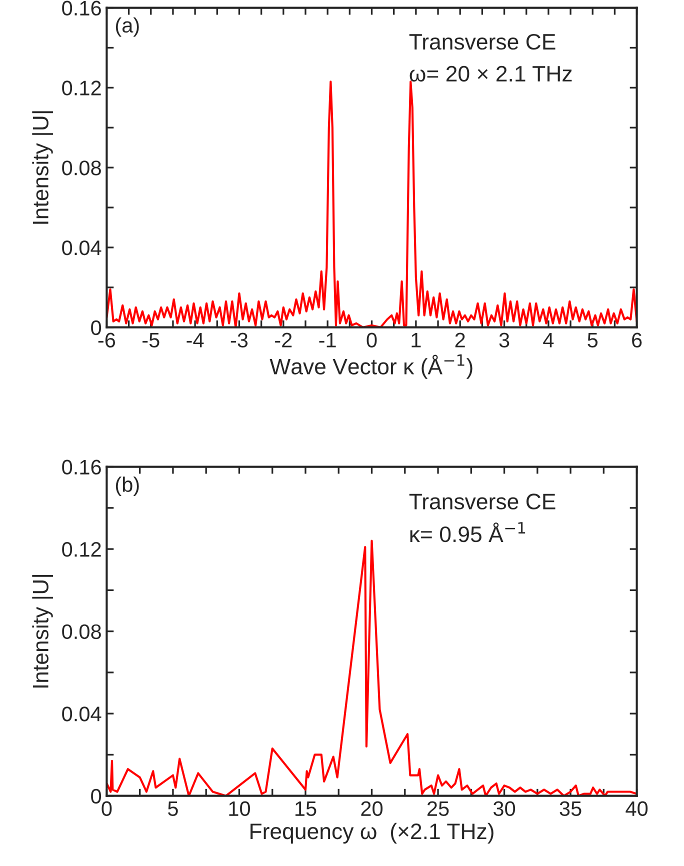  I want to click on x-tick-label: 30, so click(504, 808).